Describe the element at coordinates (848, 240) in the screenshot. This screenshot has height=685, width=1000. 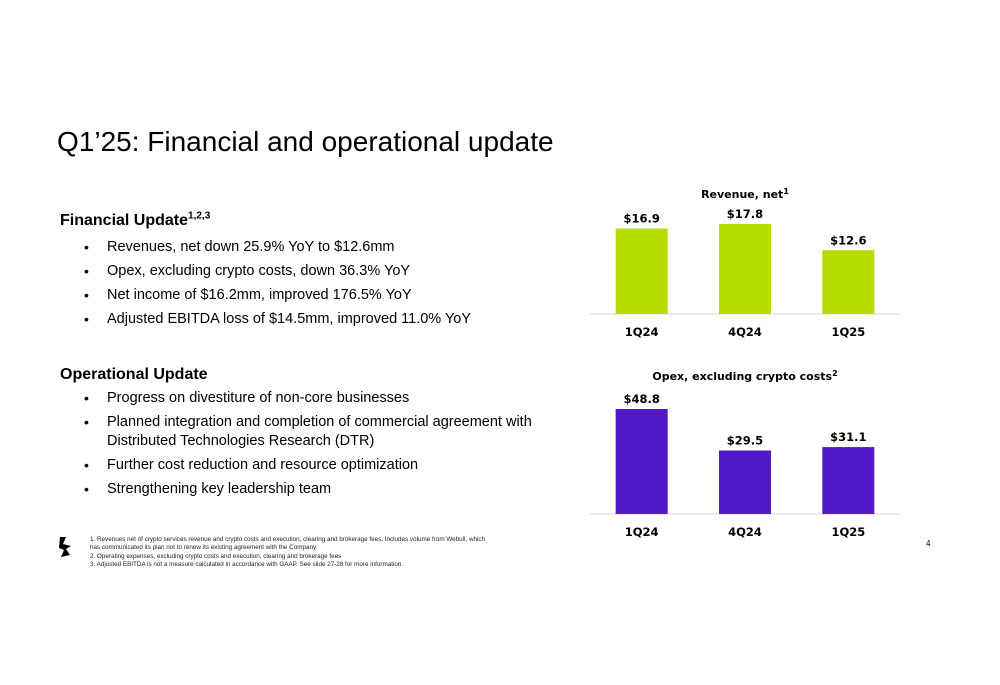
I see `data-label: $12.6` at that location.